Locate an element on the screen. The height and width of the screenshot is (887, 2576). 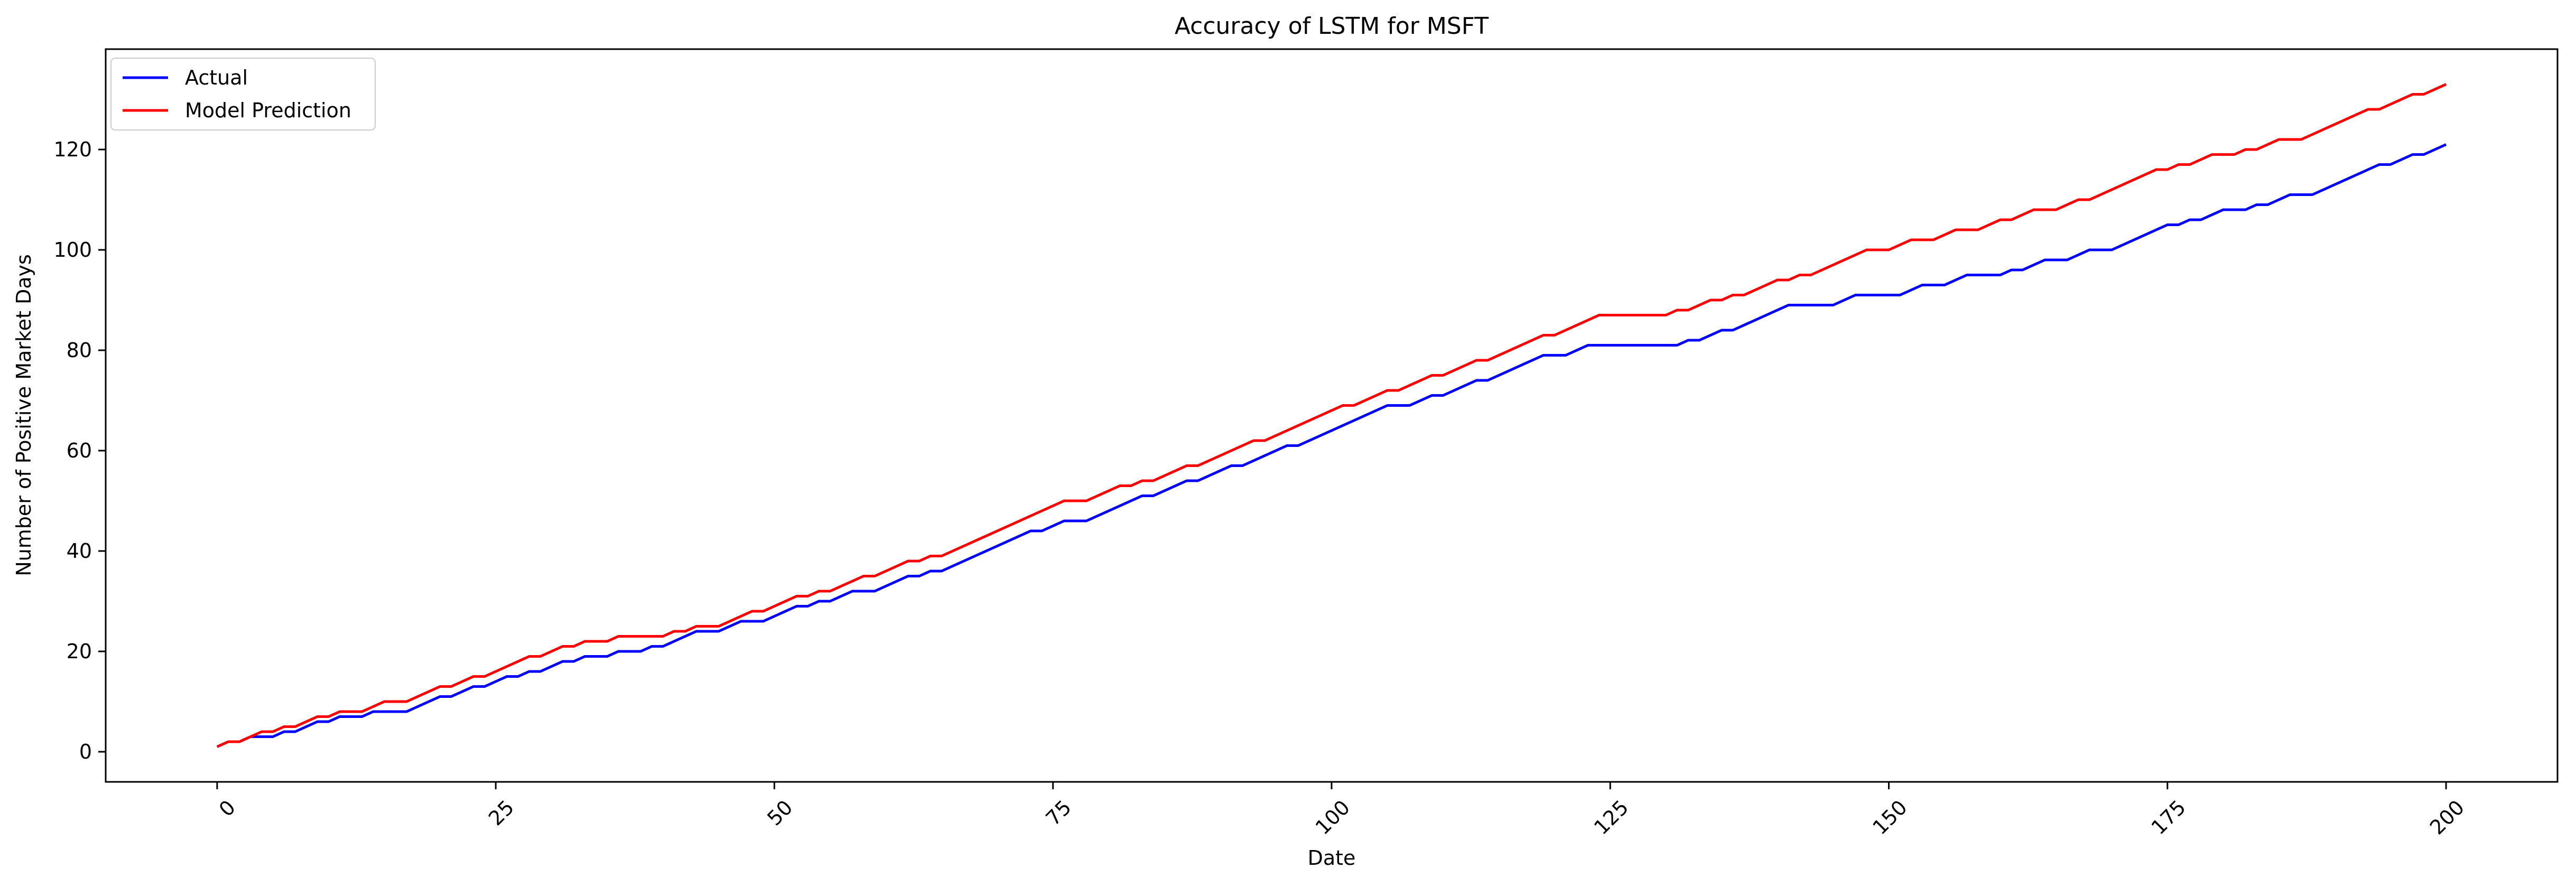
y-axis: 0 20 40 60 80 100 120 is located at coordinates (80, 450).